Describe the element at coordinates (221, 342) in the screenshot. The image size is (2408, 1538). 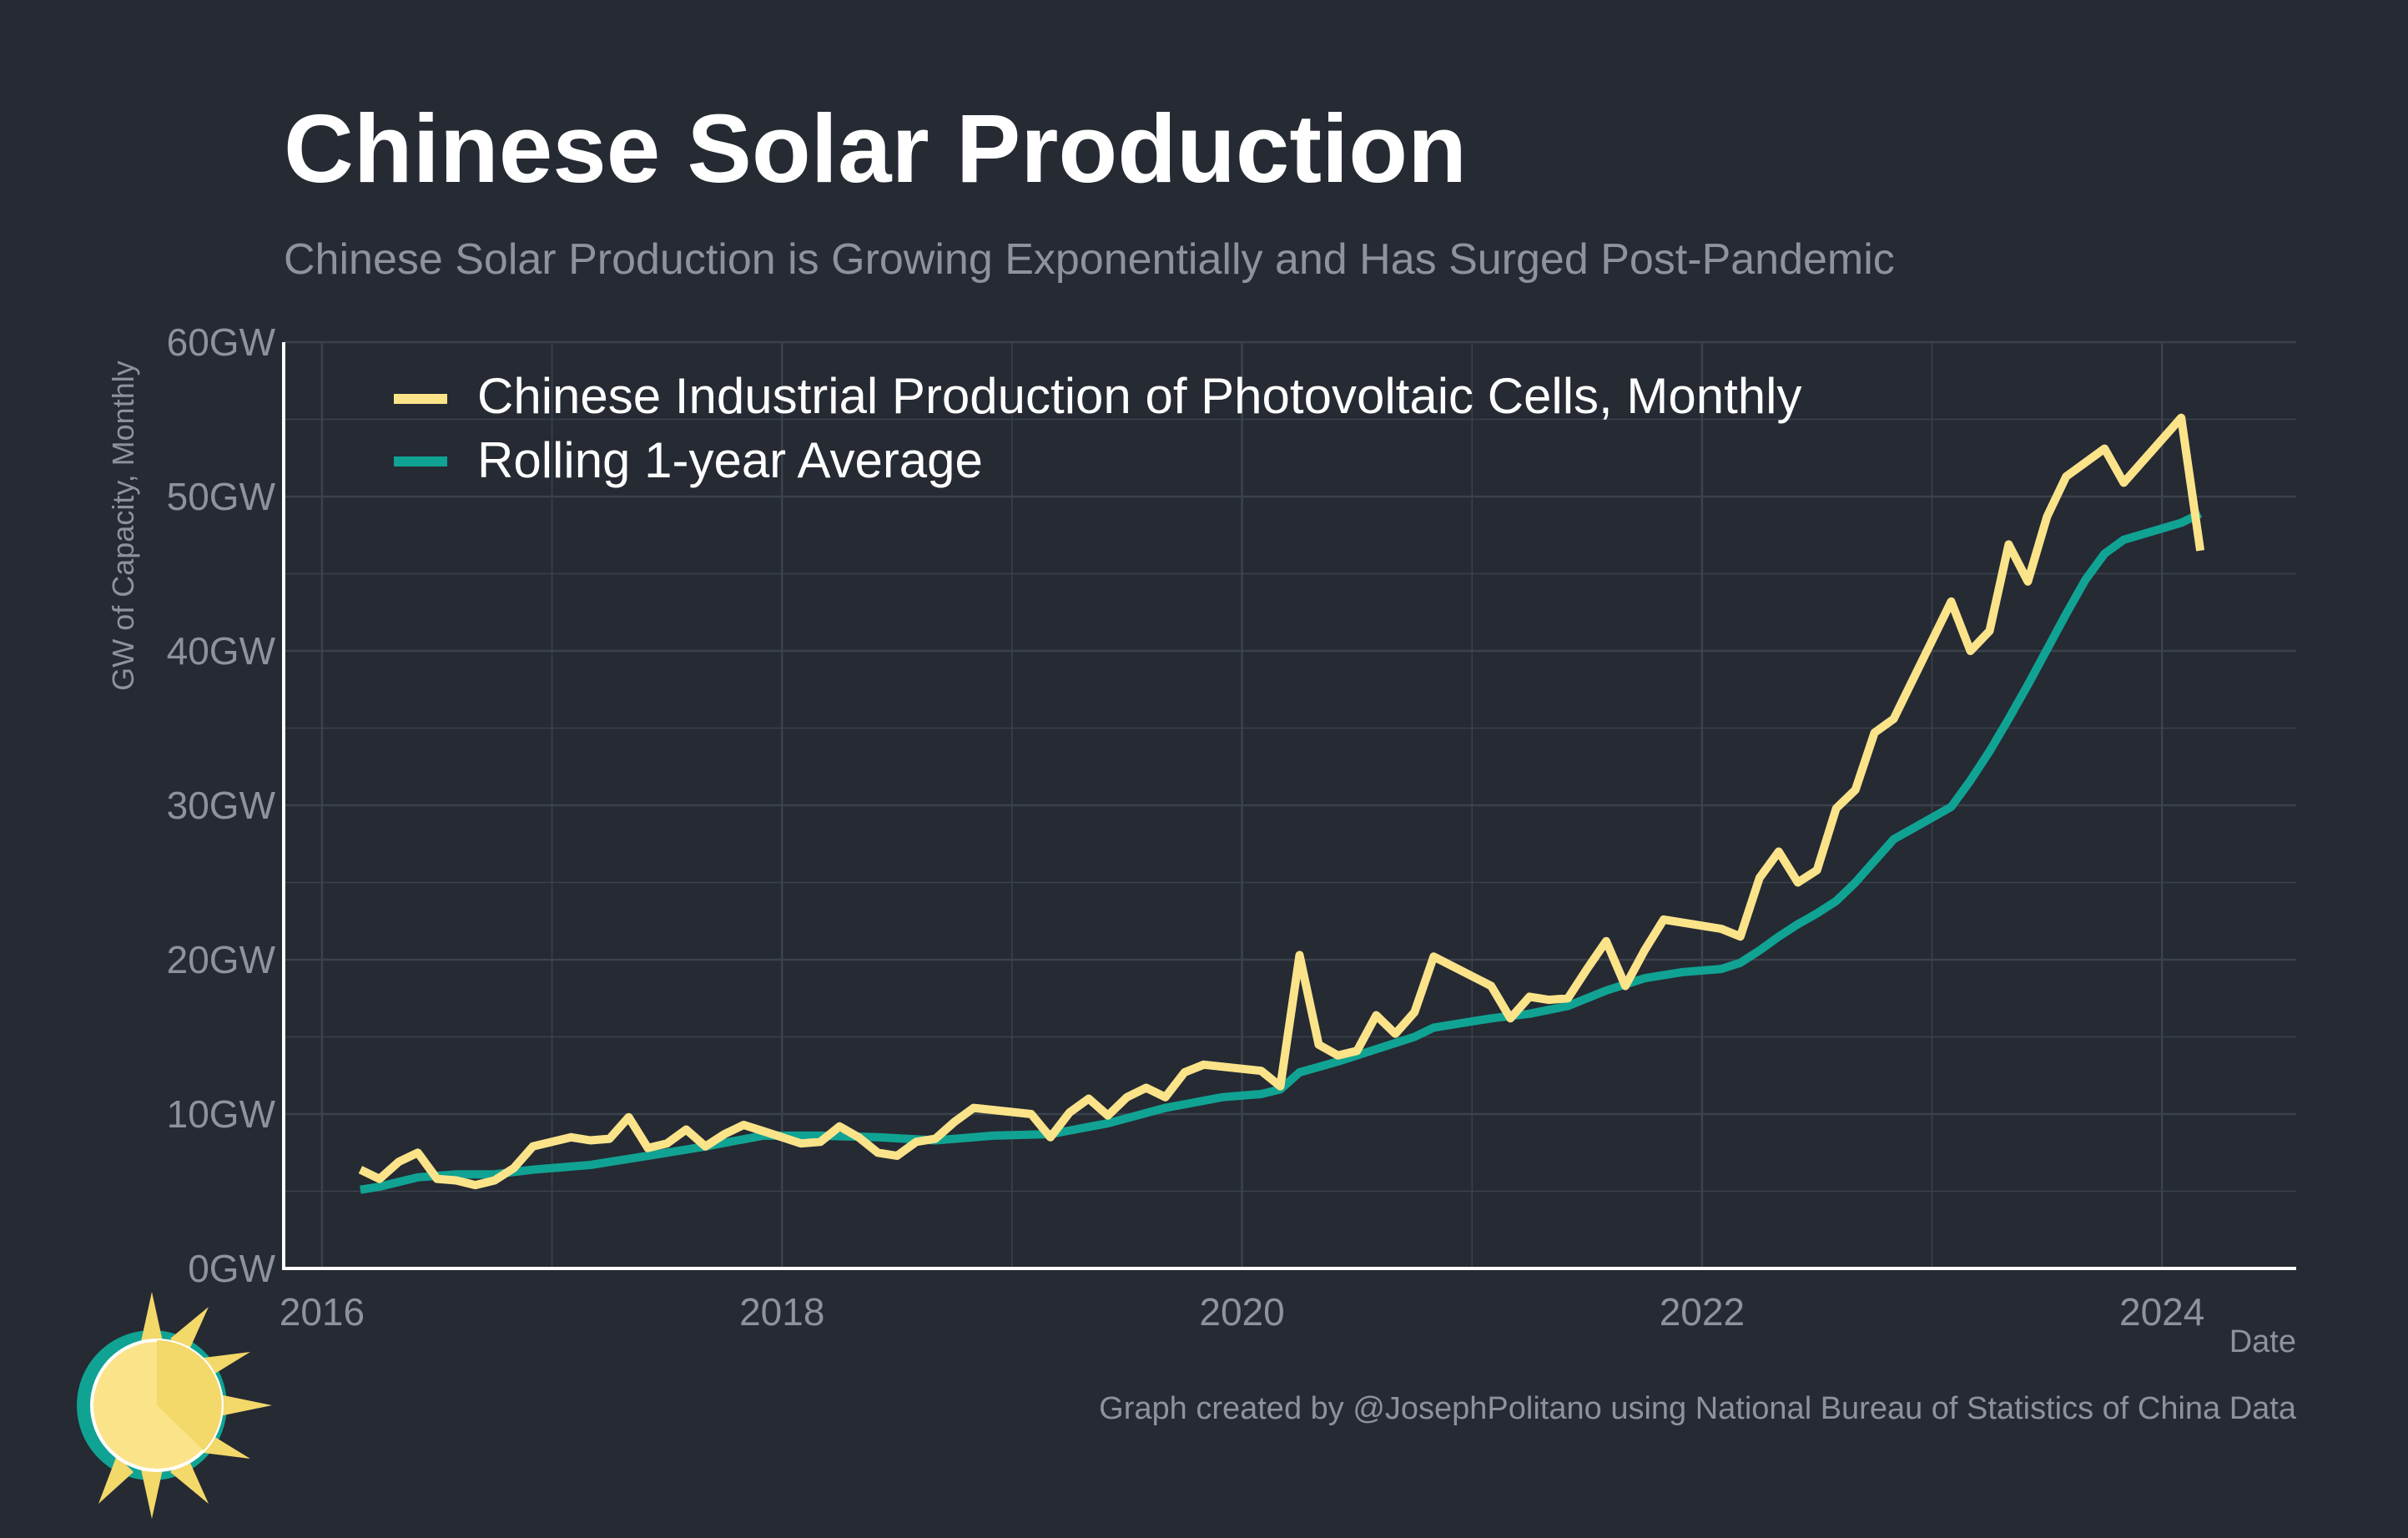
I see `y-tick-label: 60GW` at that location.